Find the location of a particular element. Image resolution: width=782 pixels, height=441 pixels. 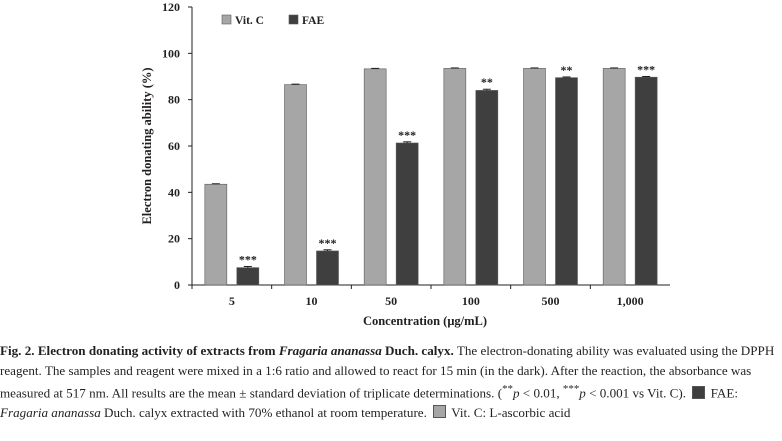

caption-fae-species: Fragaria ananassa is located at coordinates (50, 413).